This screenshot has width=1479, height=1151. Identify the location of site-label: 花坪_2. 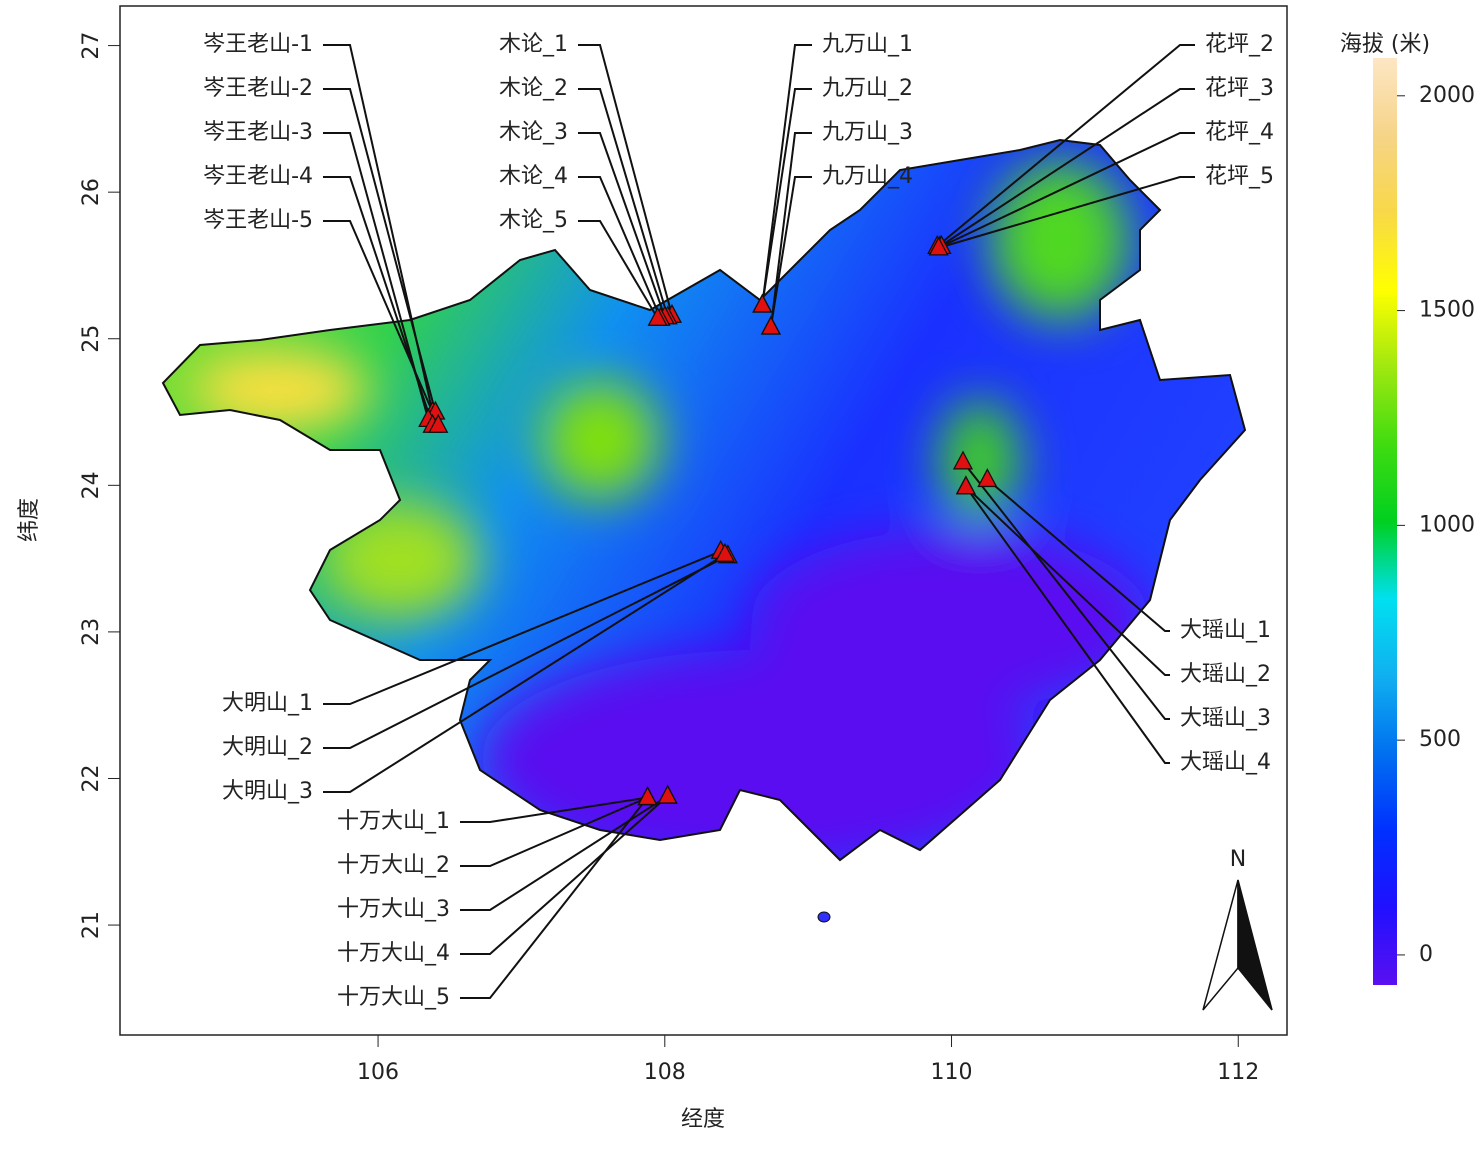
(1239, 44).